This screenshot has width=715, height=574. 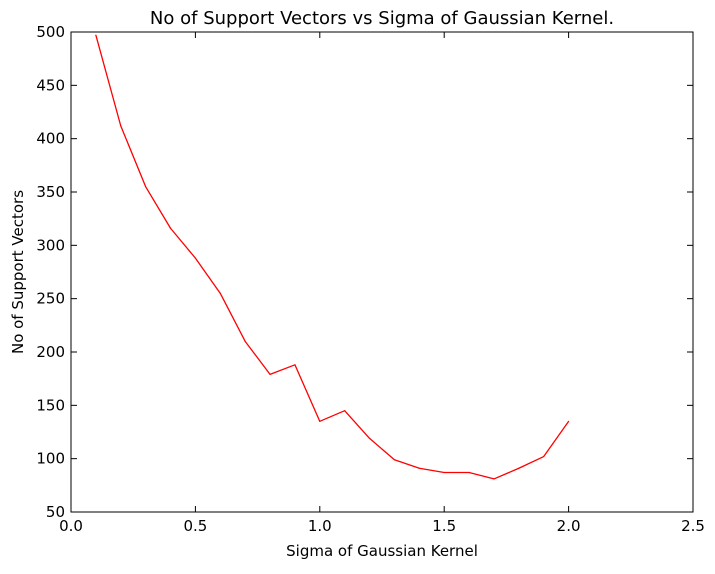 What do you see at coordinates (50, 85) in the screenshot?
I see `y-tick-label: 450` at bounding box center [50, 85].